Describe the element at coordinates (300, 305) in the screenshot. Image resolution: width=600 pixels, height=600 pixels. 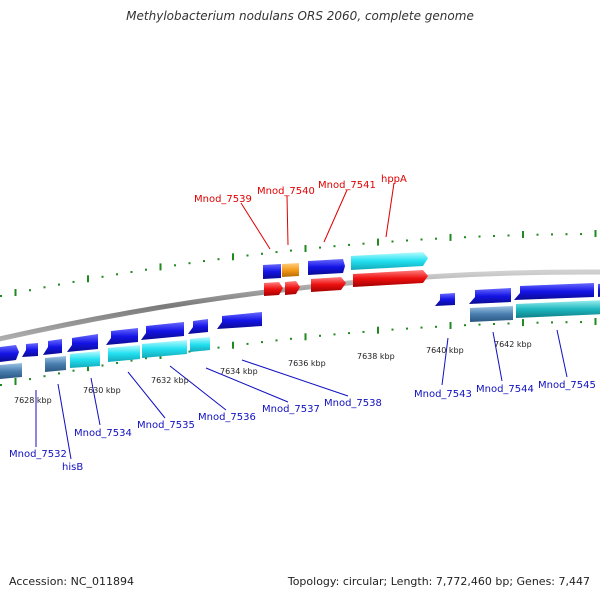
I see `chromosome-backbone` at that location.